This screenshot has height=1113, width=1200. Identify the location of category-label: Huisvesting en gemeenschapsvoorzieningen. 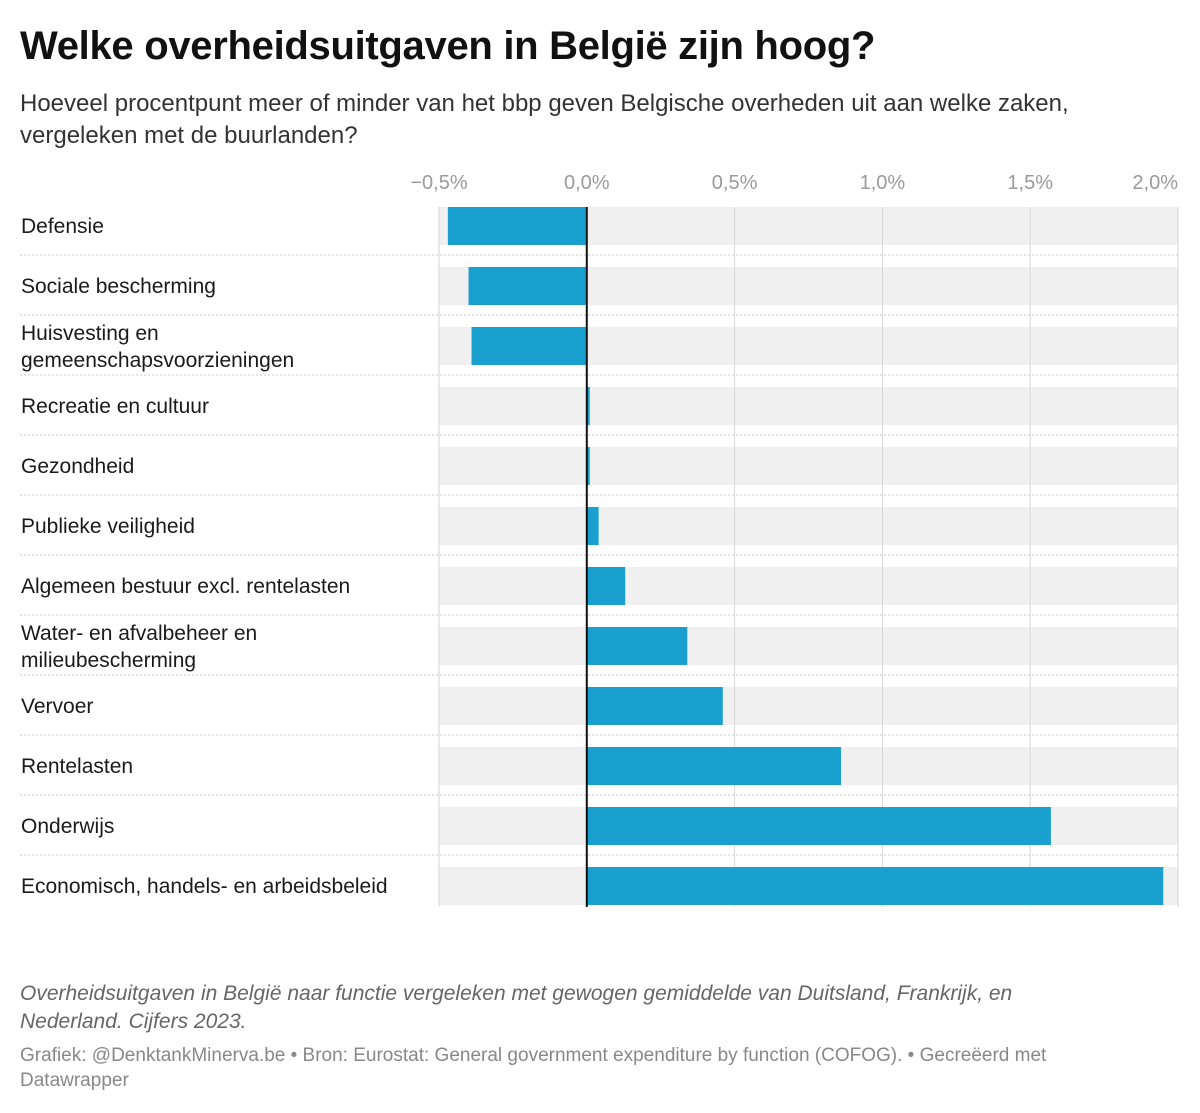
(157, 347).